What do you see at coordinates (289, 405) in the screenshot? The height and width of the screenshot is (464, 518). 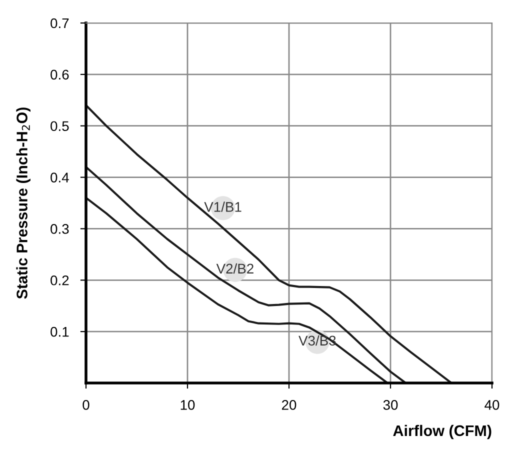 I see `x-tick-label: 20` at bounding box center [289, 405].